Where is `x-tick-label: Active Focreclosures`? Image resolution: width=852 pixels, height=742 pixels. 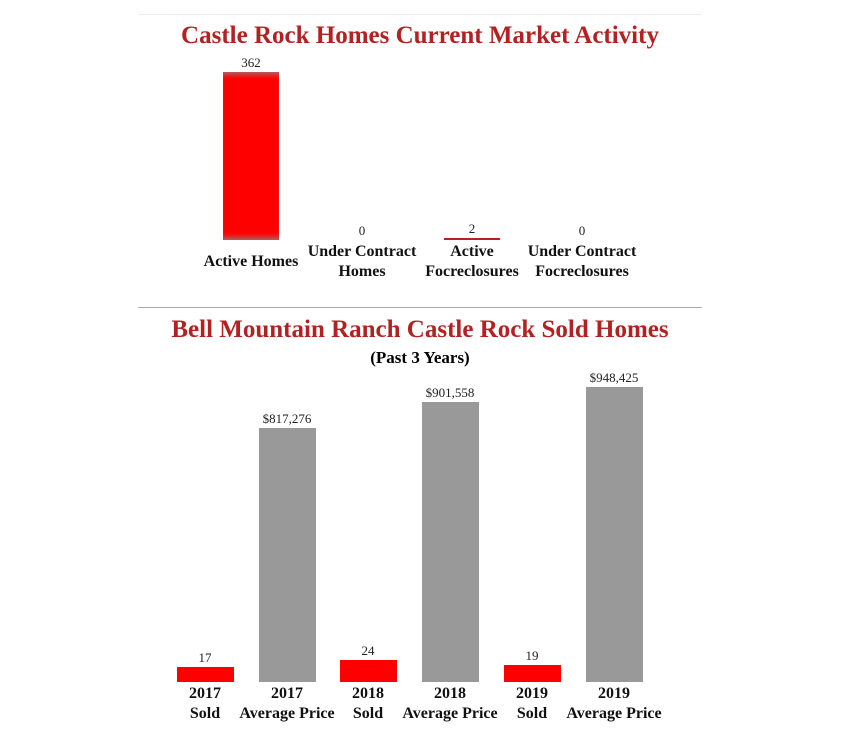 x-tick-label: Active Focreclosures is located at coordinates (472, 261).